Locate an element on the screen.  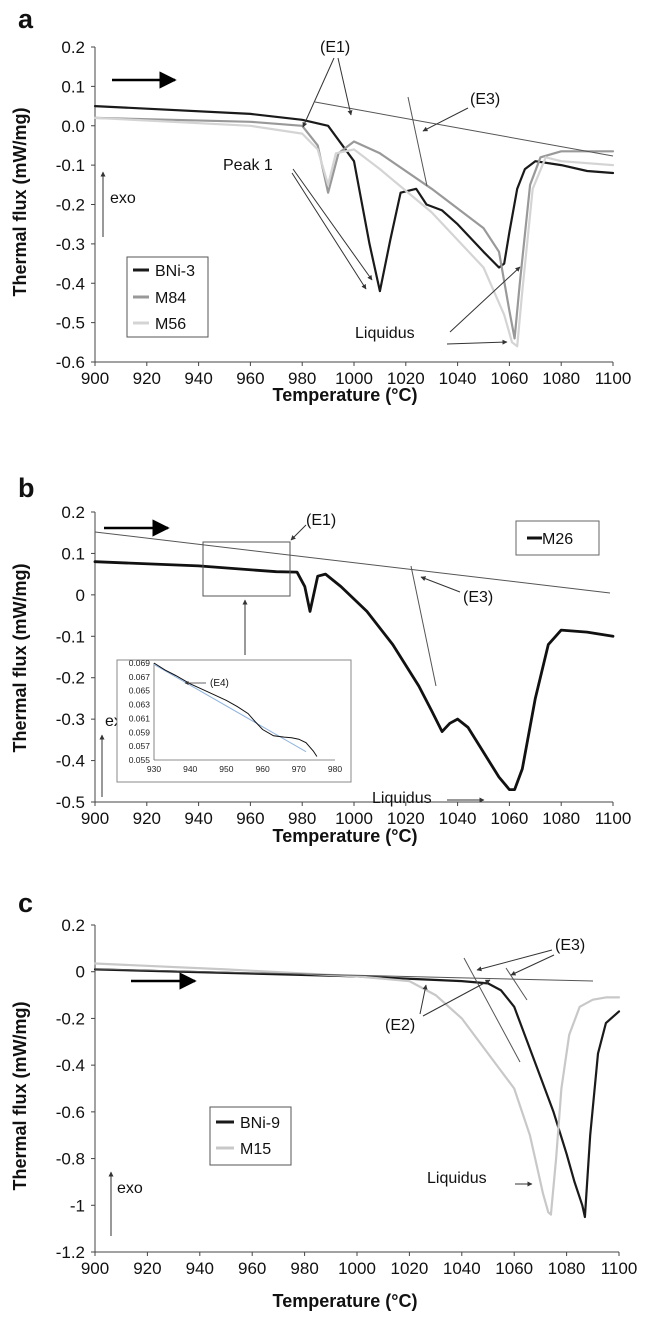
panel-a-exo-label: exo is located at coordinates (123, 198).